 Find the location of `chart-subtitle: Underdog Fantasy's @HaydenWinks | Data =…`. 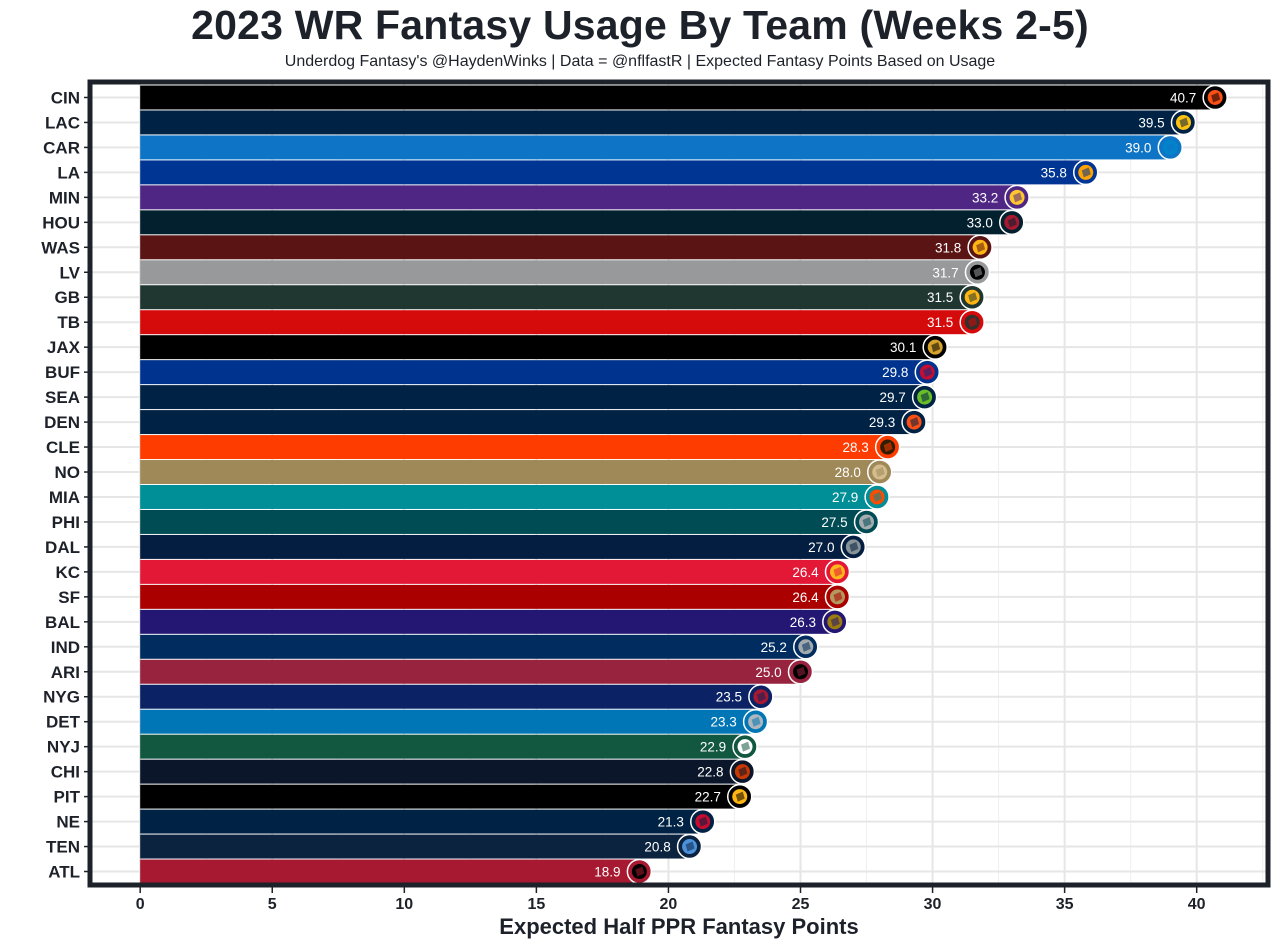

chart-subtitle: Underdog Fantasy's @HaydenWinks | Data =… is located at coordinates (640, 61).